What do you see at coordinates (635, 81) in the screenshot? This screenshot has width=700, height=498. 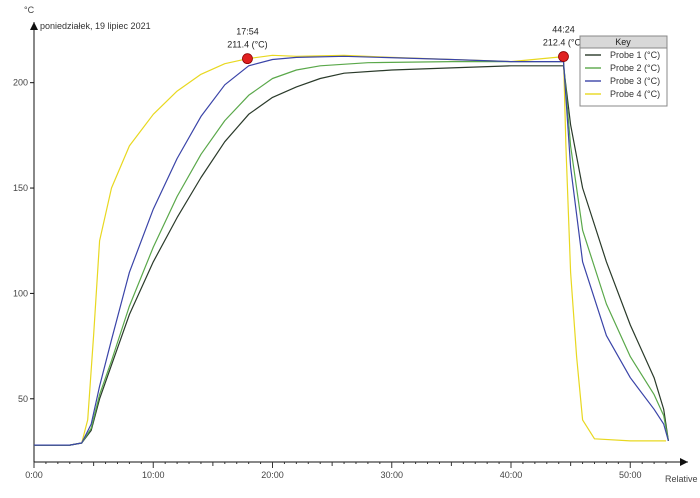 I see `legend-entry: Probe 3 (°C)` at bounding box center [635, 81].